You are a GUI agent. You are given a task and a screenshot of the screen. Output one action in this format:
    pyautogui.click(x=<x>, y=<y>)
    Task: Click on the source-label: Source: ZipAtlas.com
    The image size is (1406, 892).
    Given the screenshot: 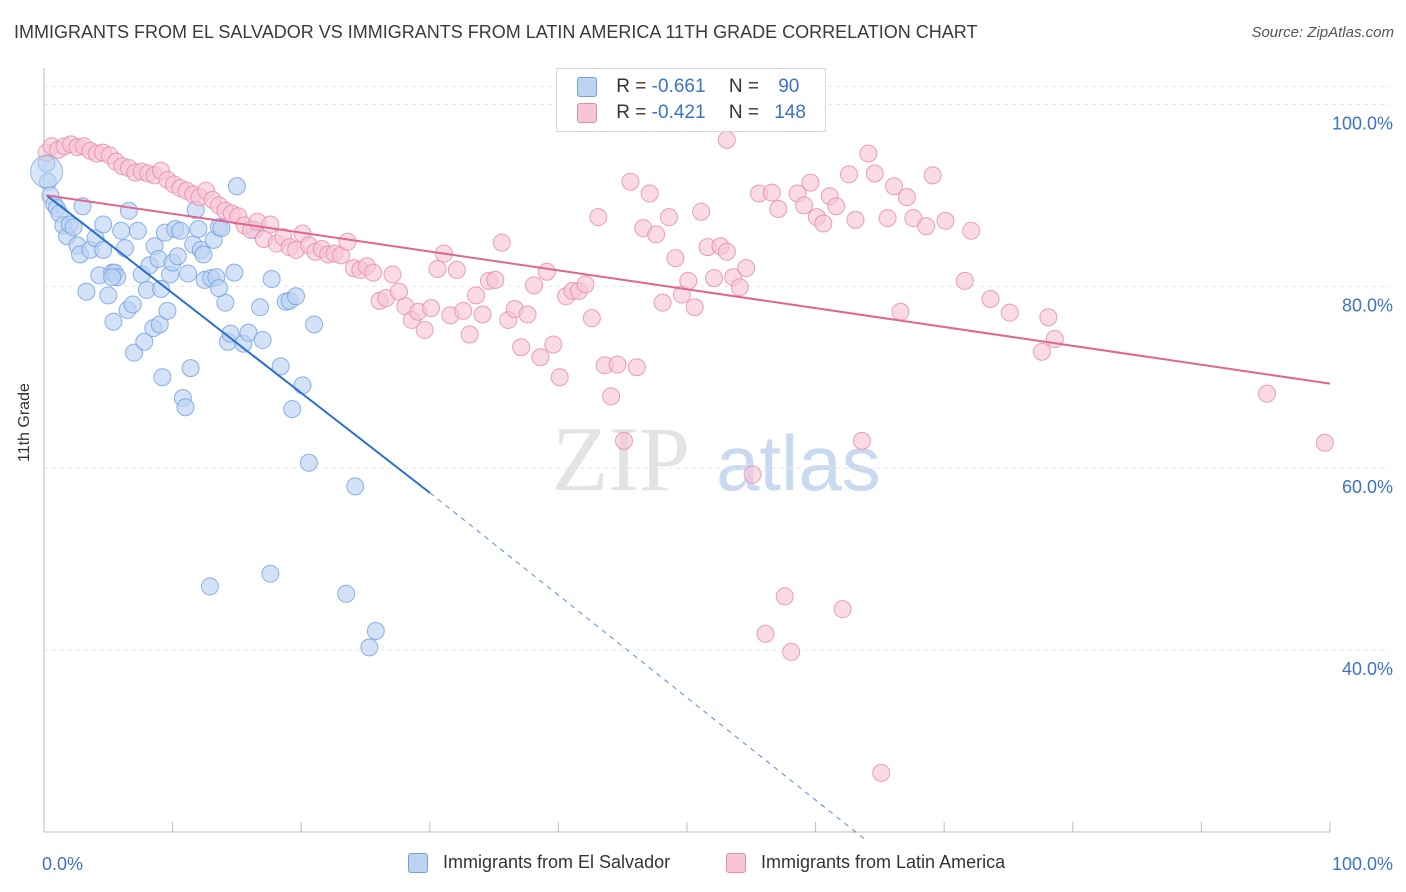 What is the action you would take?
    pyautogui.click(x=1322, y=32)
    